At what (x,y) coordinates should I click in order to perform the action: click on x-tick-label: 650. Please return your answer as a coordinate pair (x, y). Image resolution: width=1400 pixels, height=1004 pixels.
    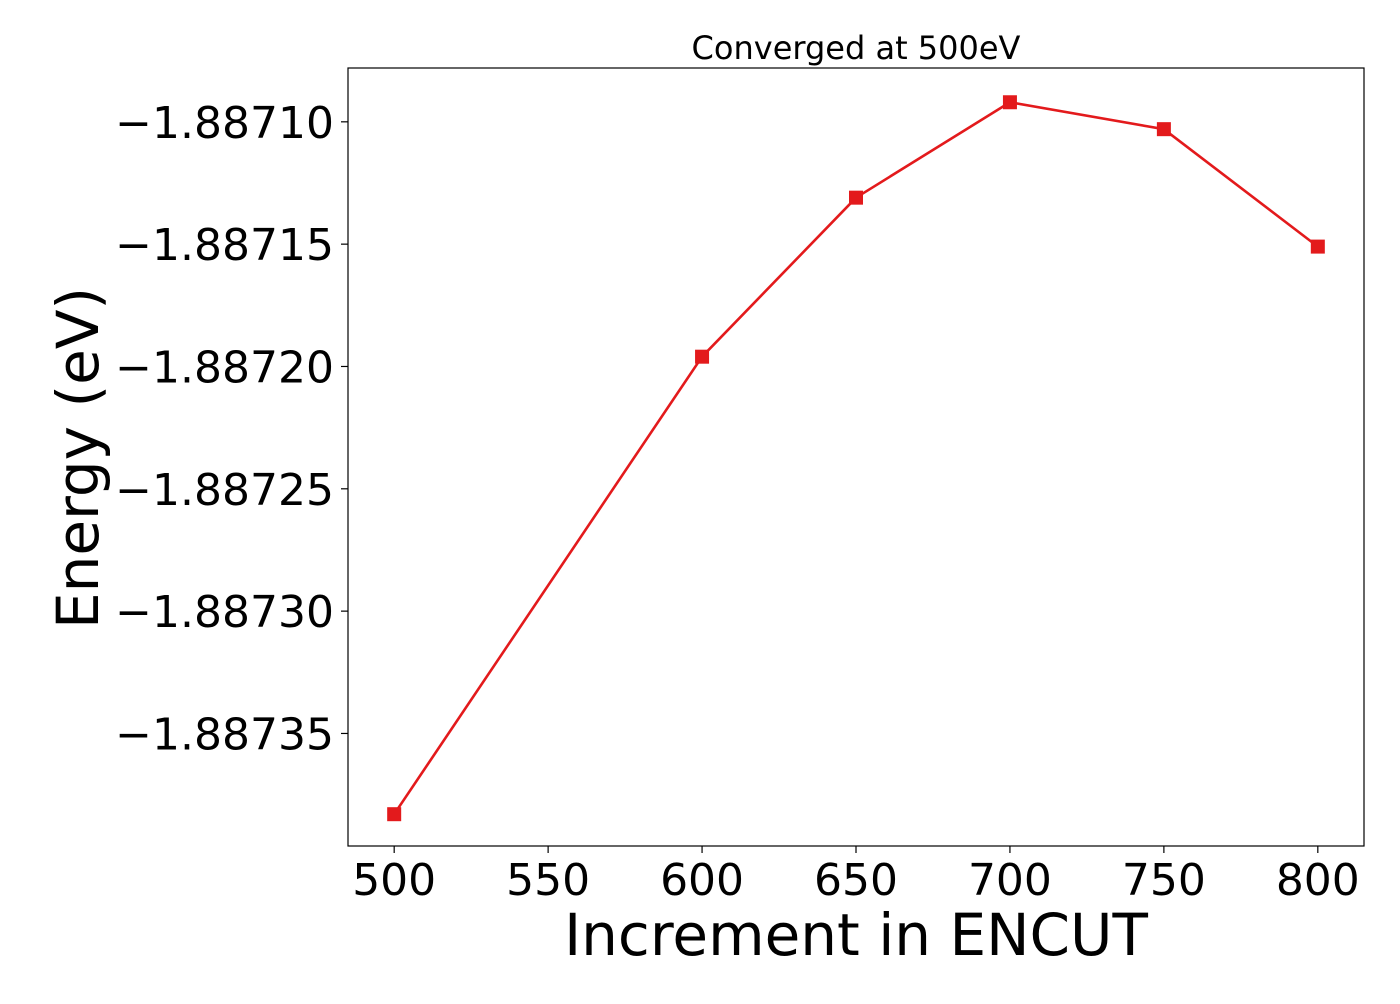
    Looking at the image, I should click on (856, 880).